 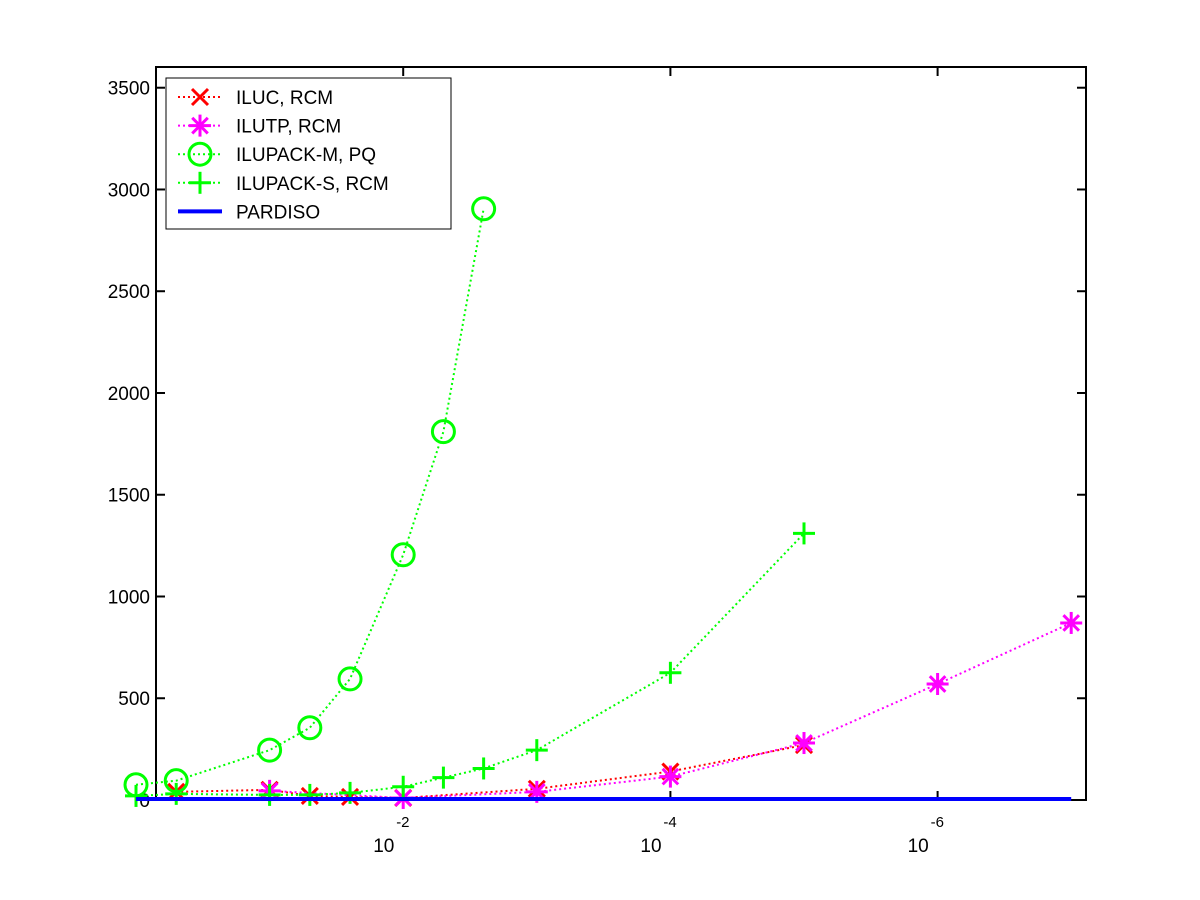 I want to click on y-tick-label: 500, so click(x=134, y=699).